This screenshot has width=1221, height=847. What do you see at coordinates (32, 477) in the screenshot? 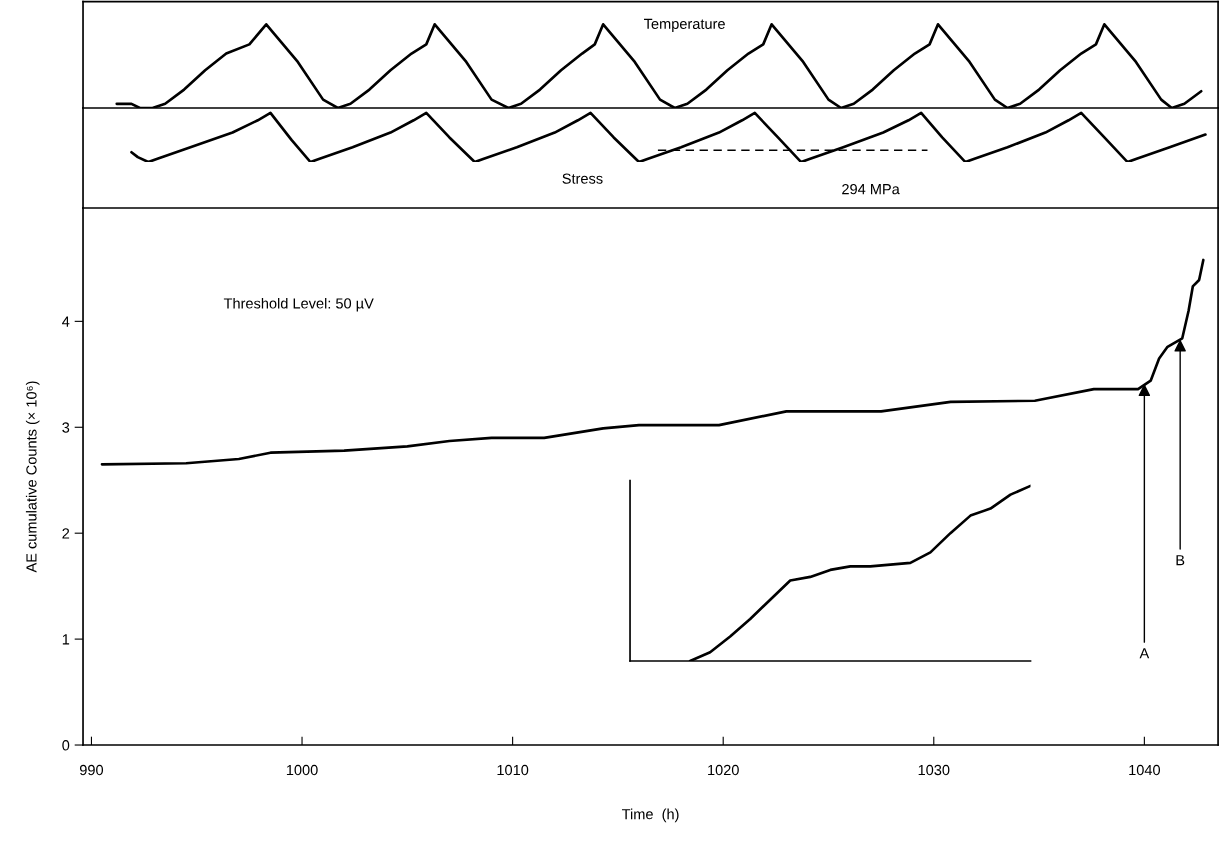
I see `y-axis-title: AE cumulative Counts (× 10⁶)` at bounding box center [32, 477].